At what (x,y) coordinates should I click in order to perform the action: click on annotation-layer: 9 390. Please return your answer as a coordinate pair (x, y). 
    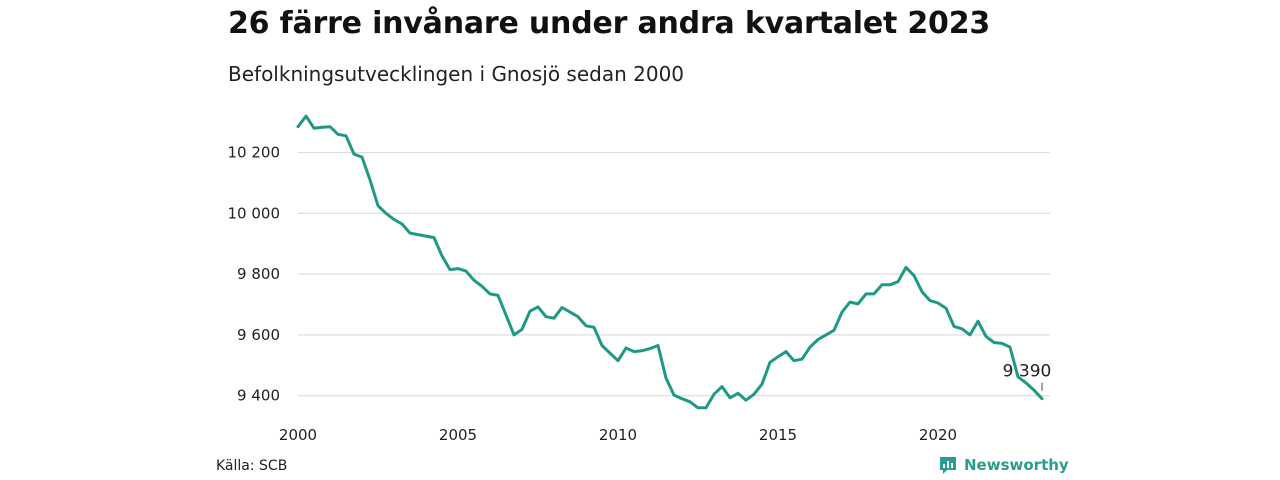
    Looking at the image, I should click on (1027, 376).